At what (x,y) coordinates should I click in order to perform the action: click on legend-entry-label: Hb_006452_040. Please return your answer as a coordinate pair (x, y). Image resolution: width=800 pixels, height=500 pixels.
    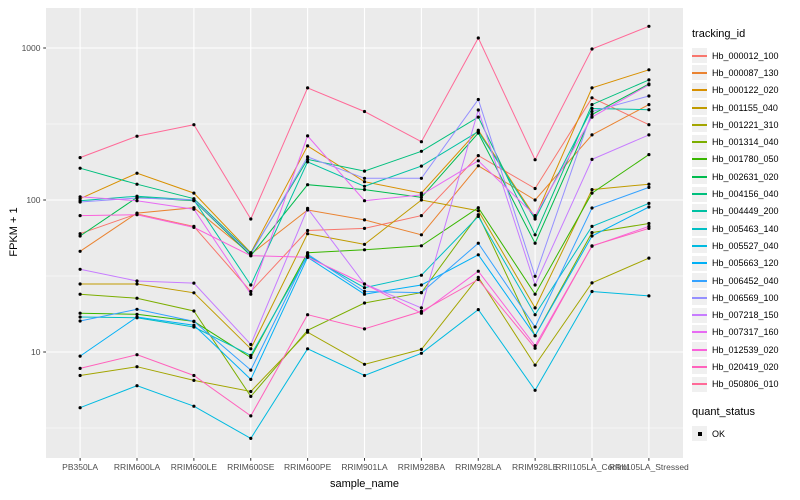
    Looking at the image, I should click on (745, 280).